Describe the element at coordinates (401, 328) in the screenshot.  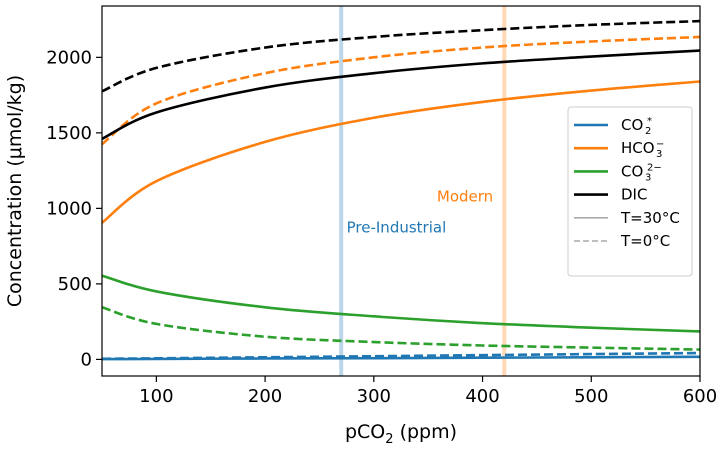
I see `series-line-co3_0c` at that location.